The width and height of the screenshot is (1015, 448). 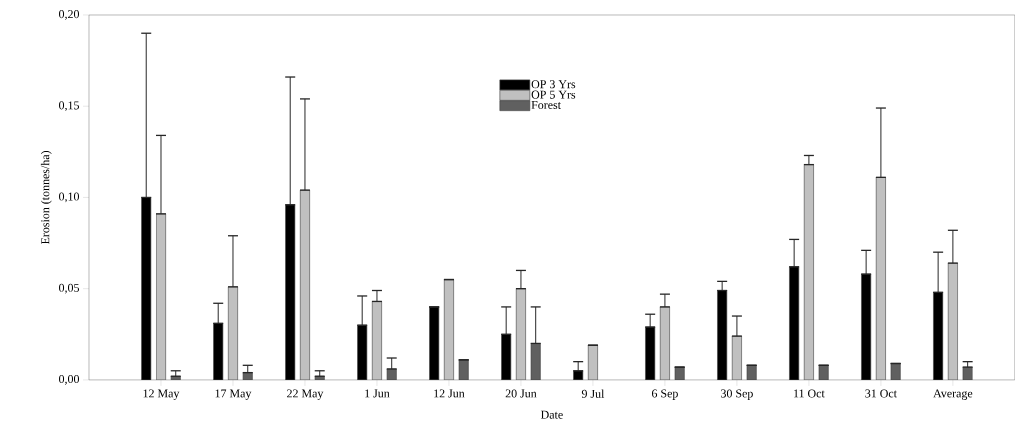 What do you see at coordinates (953, 394) in the screenshot?
I see `x-tick-label: Average` at bounding box center [953, 394].